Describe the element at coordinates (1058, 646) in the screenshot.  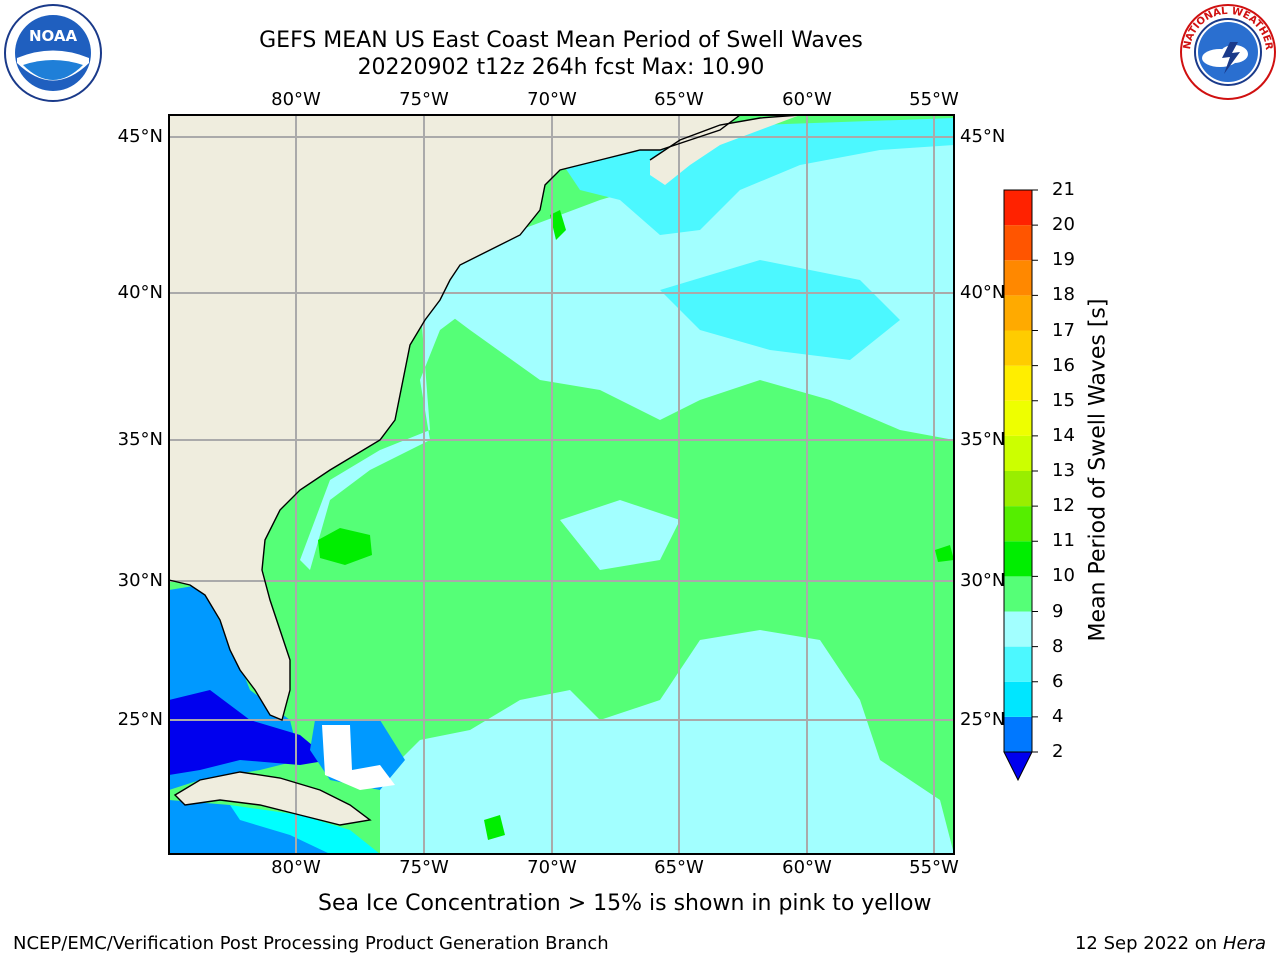
I see `colorbar-tick-label: 8` at that location.